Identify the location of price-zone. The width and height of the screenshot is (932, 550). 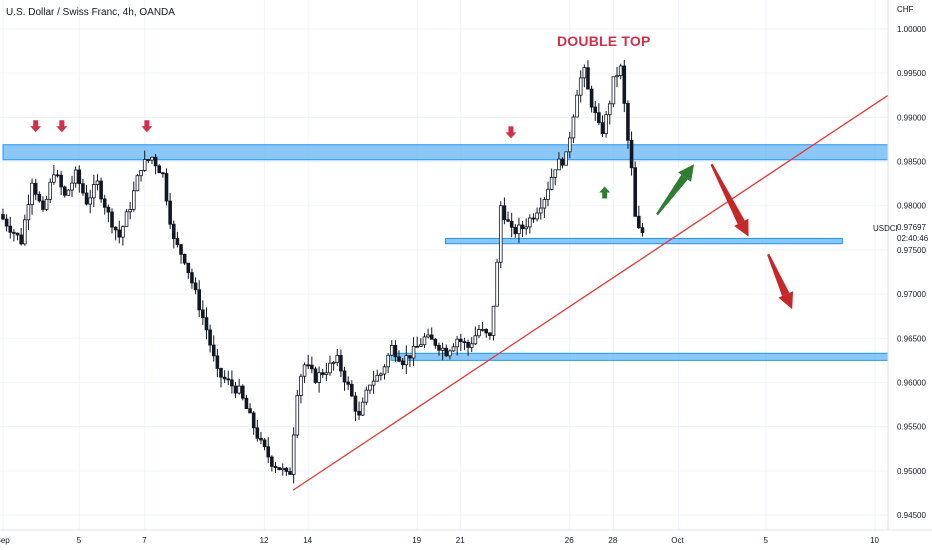
(445, 152).